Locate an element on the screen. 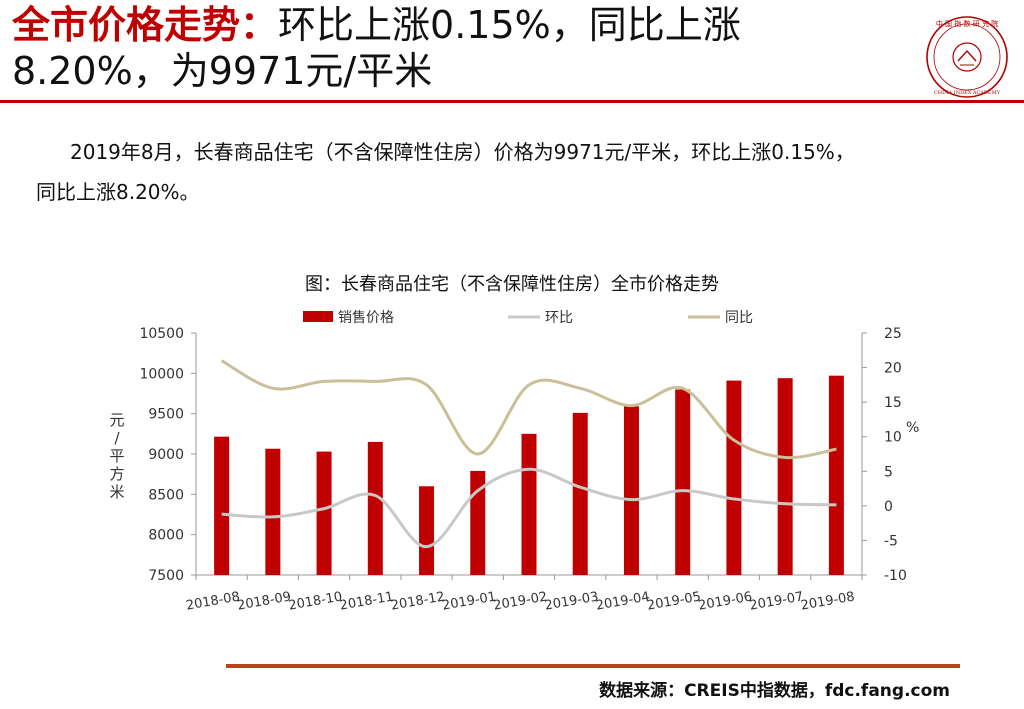 The image size is (1024, 709). left-axis-tick-label: 10500 is located at coordinates (161, 334).